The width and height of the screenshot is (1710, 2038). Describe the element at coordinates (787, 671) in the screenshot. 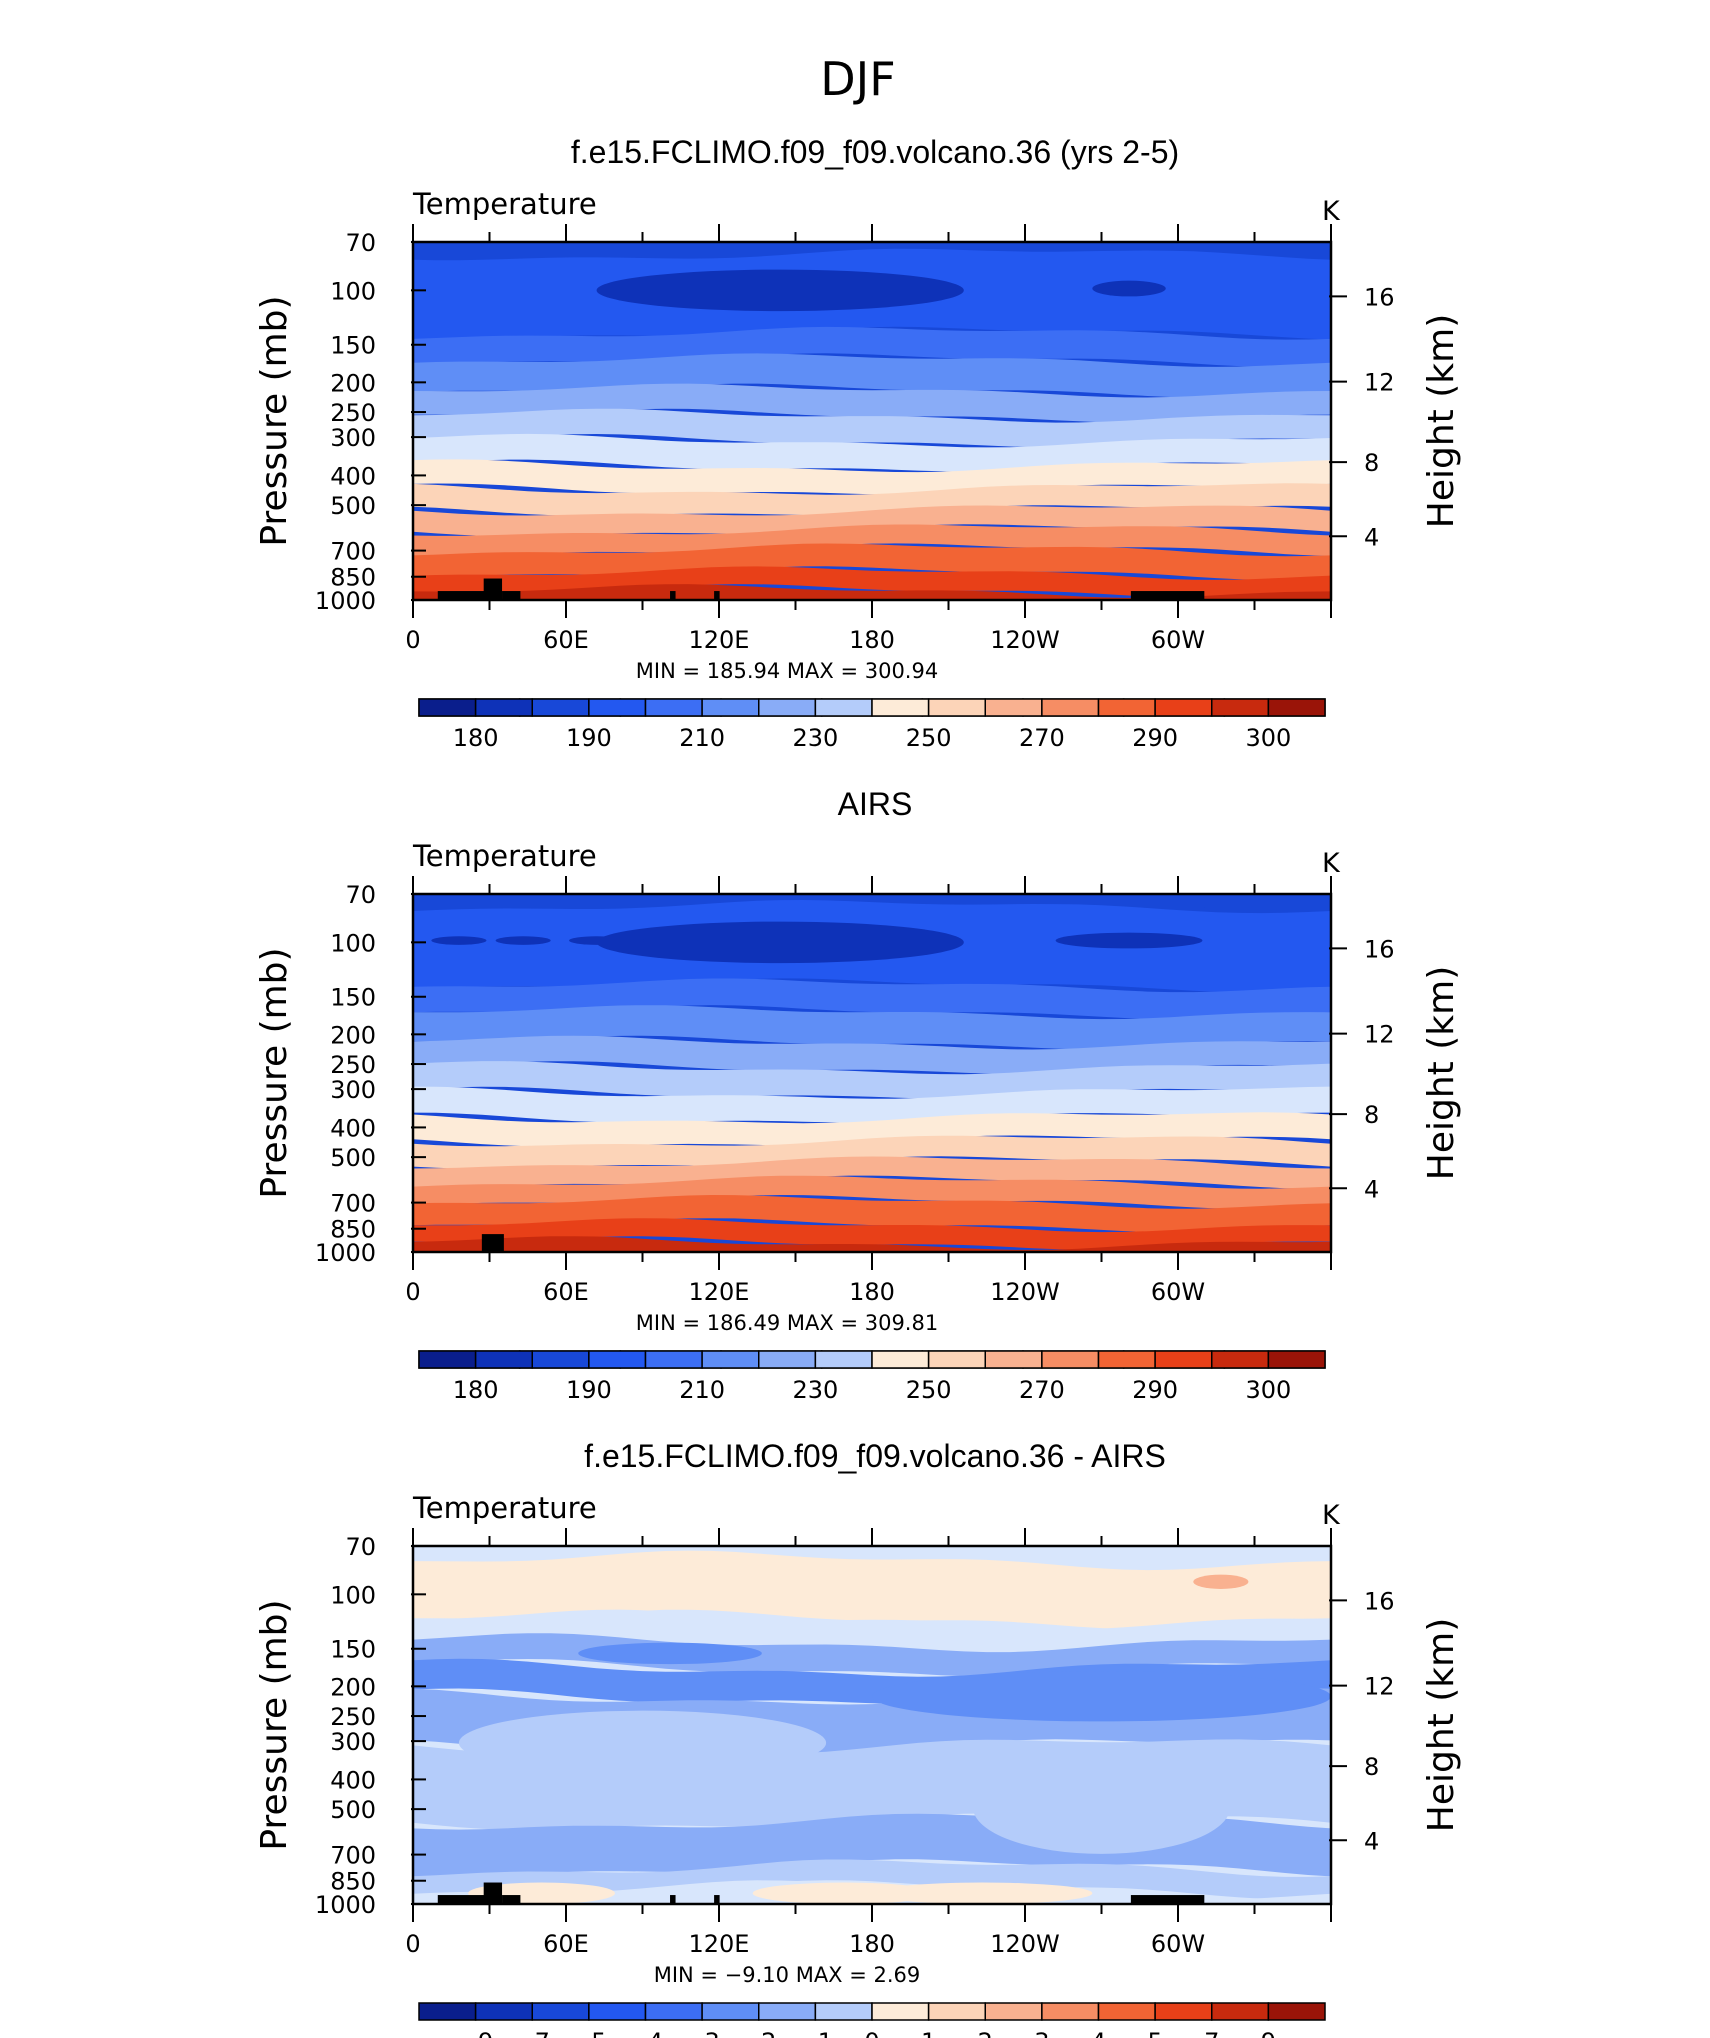

I see `min-max-readout: MIN = 185.94 MAX = 300.94` at that location.